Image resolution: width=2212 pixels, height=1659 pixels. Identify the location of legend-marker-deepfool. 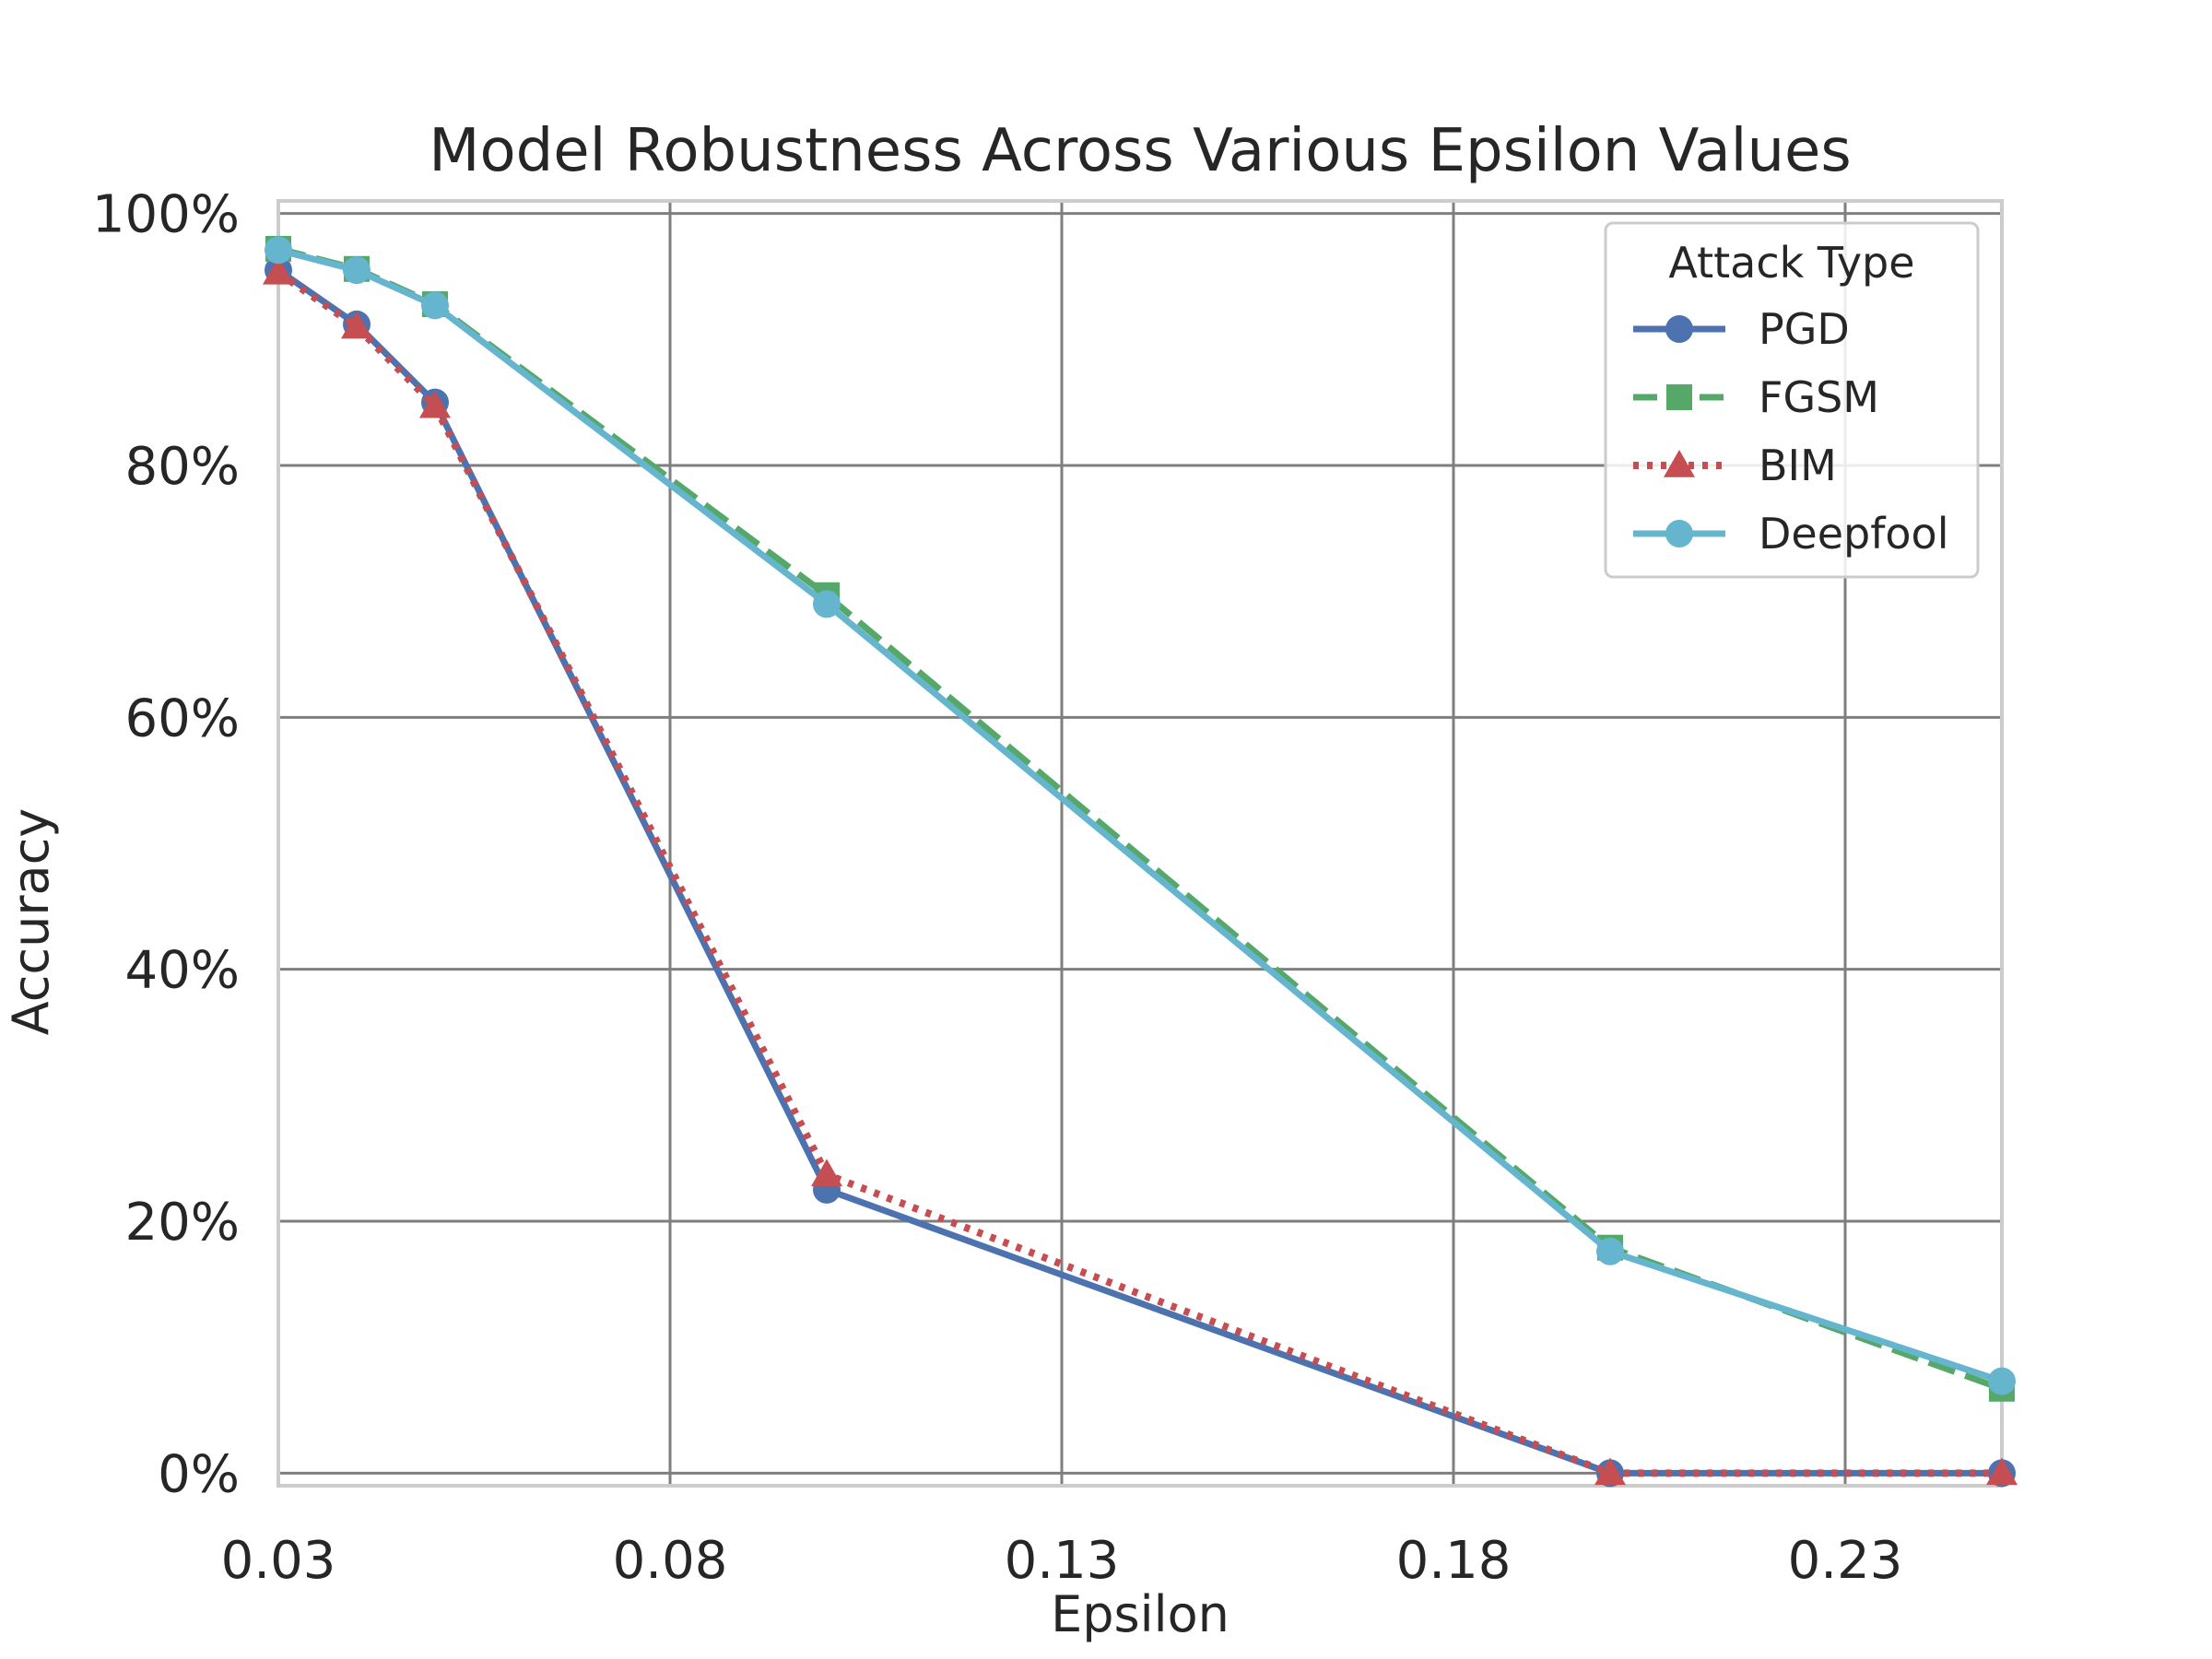
(1679, 533).